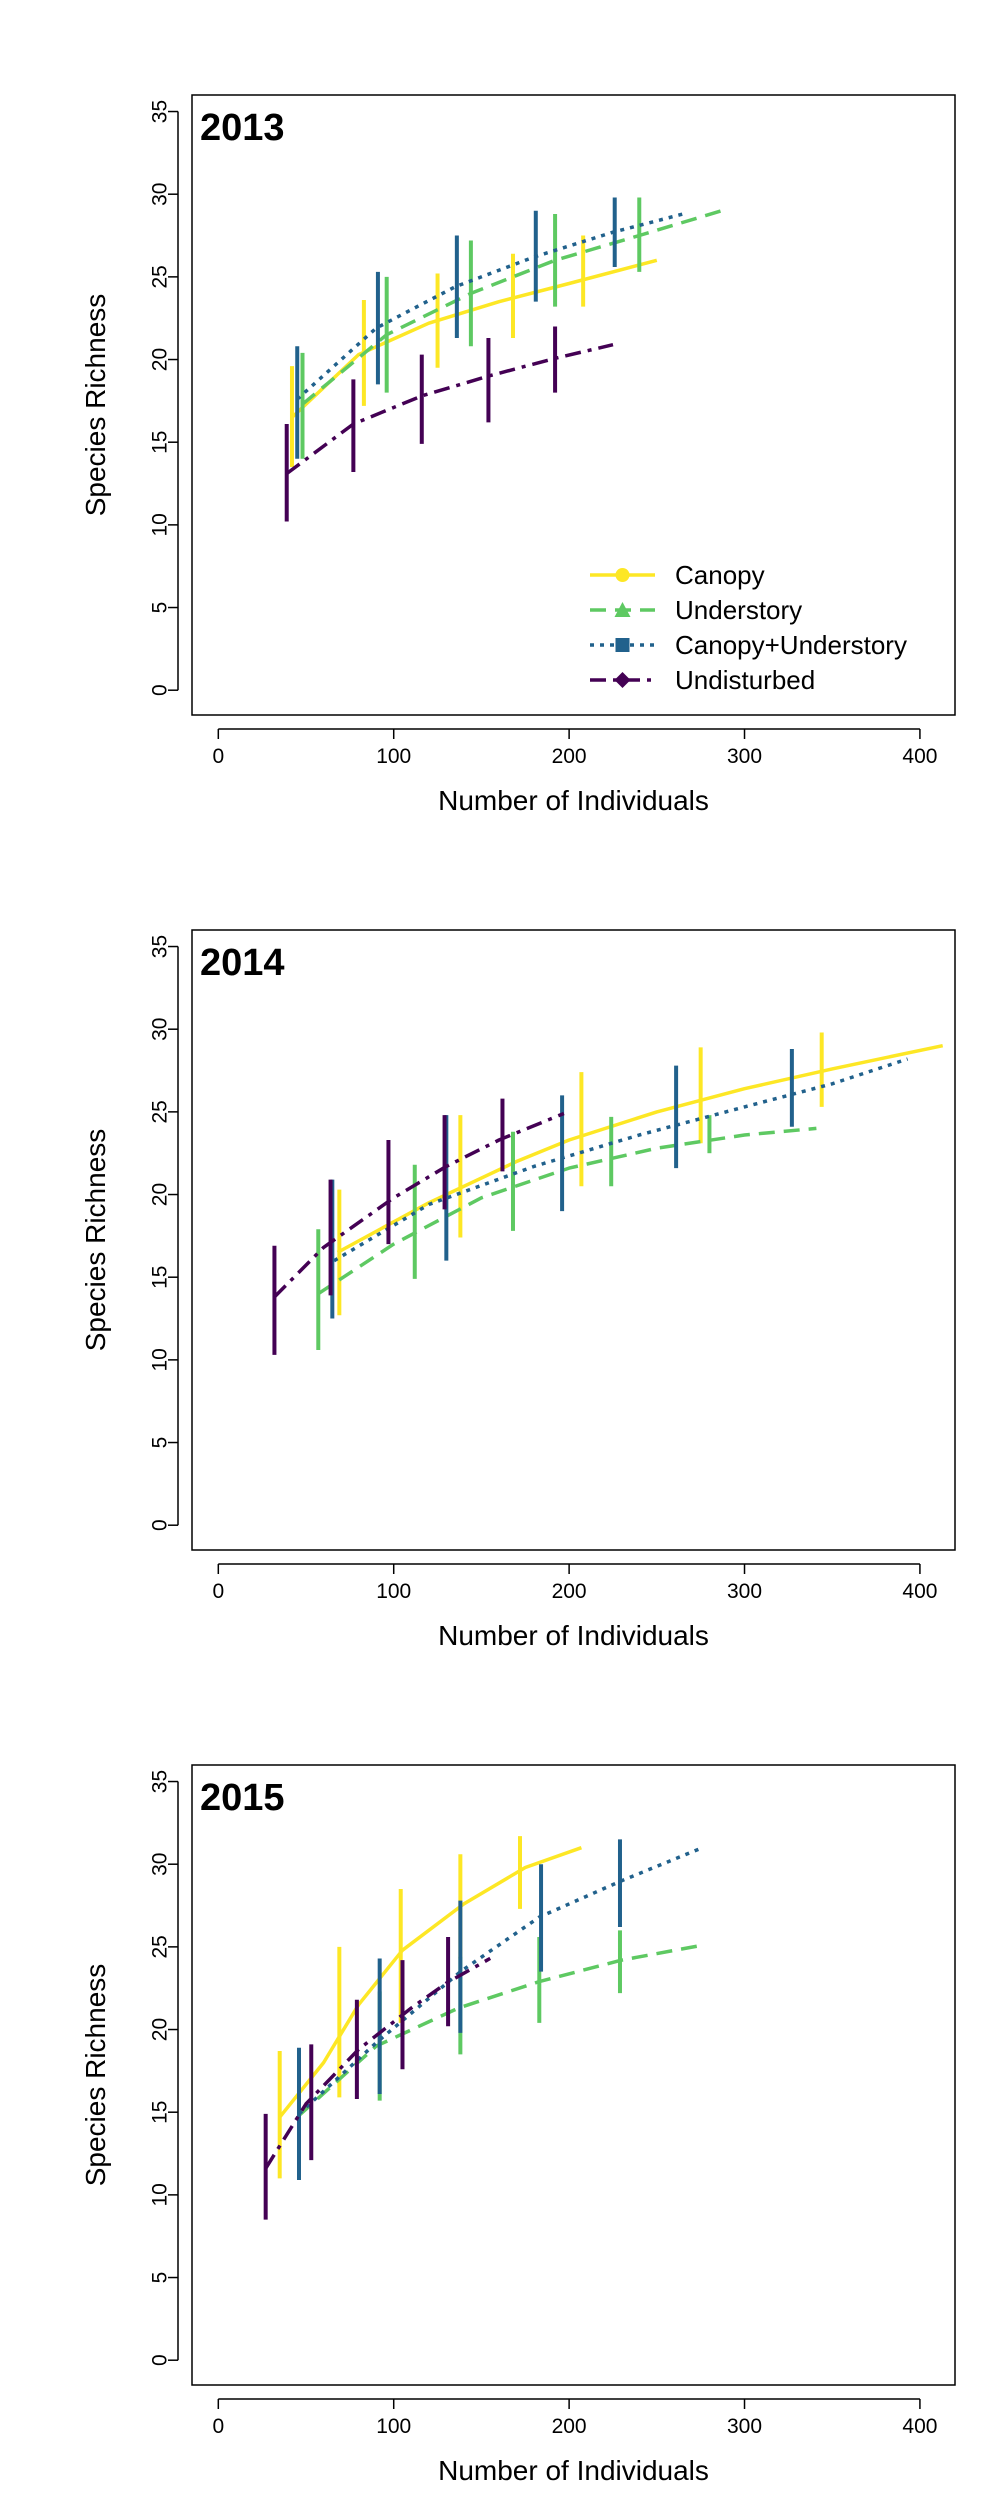 The width and height of the screenshot is (1000, 2500). Describe the element at coordinates (622, 609) in the screenshot. I see `legend-triangle-marker` at that location.